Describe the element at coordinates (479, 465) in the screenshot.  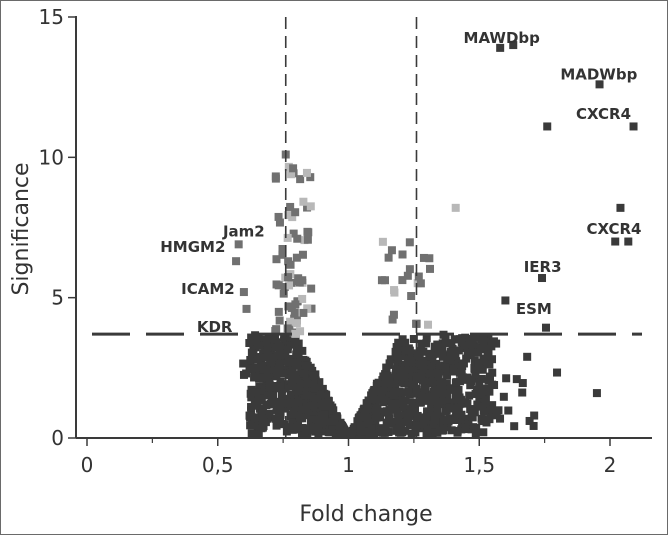
I see `x-tick-label: 1,5` at that location.